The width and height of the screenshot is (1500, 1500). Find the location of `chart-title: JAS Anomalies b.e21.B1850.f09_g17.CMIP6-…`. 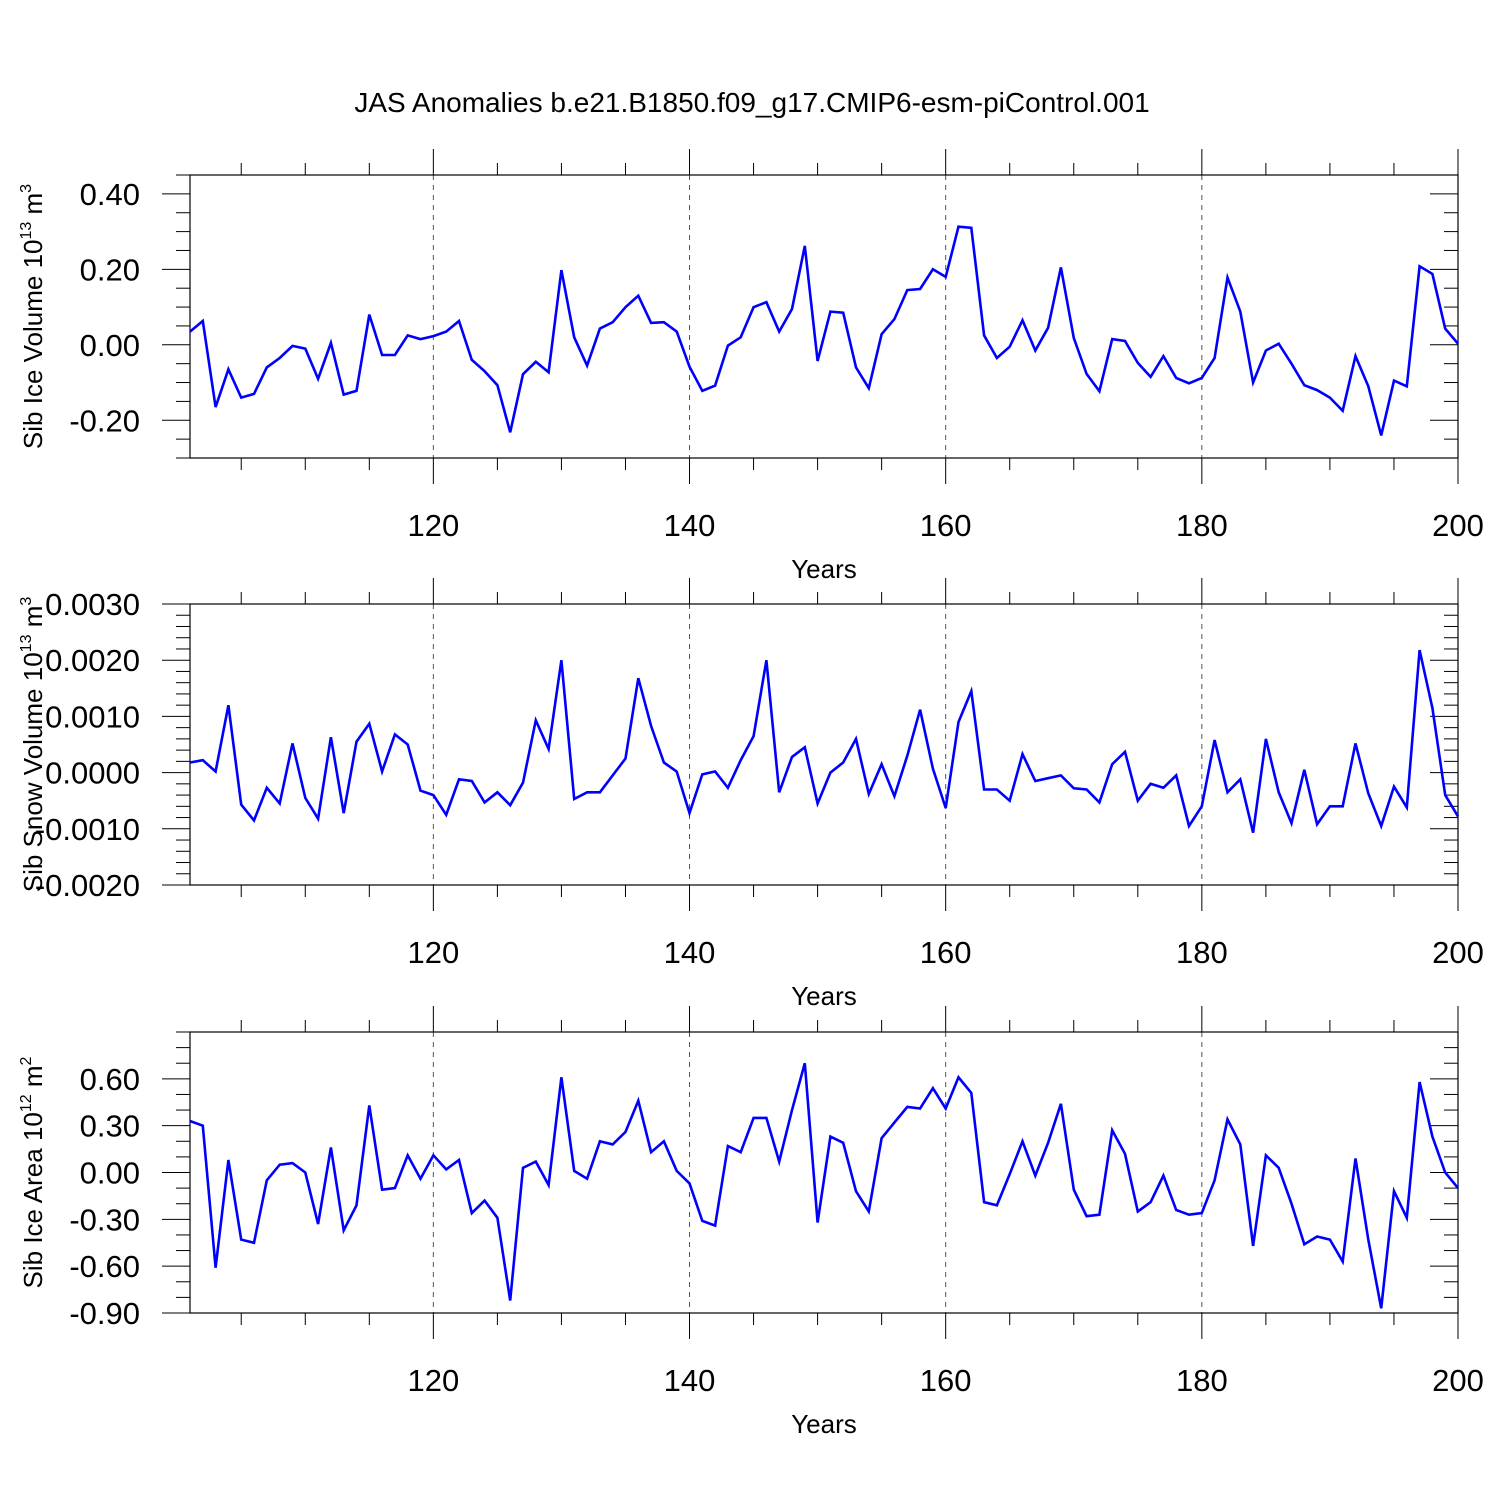

chart-title: JAS Anomalies b.e21.B1850.f09_g17.CMIP6-… is located at coordinates (751, 102).